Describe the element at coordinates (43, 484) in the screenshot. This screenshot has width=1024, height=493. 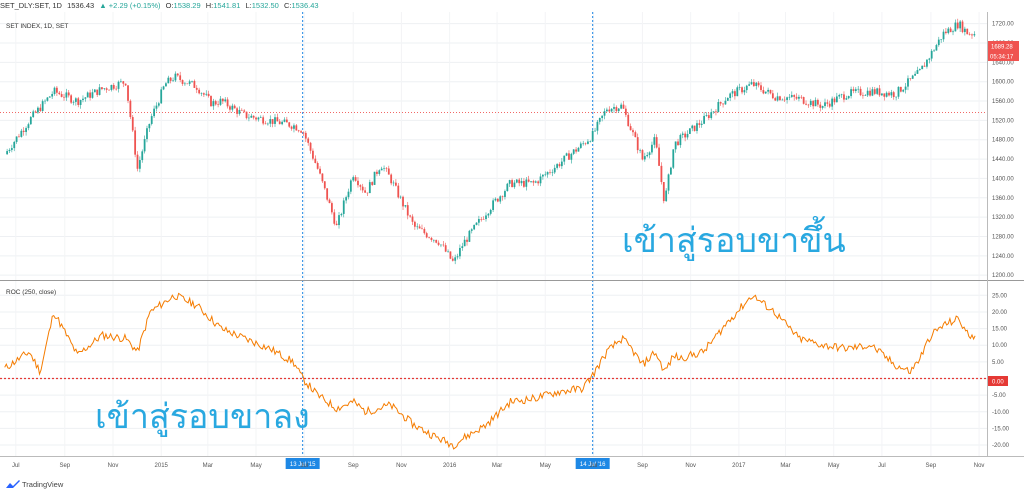
I see `brand-label: TradingView` at that location.